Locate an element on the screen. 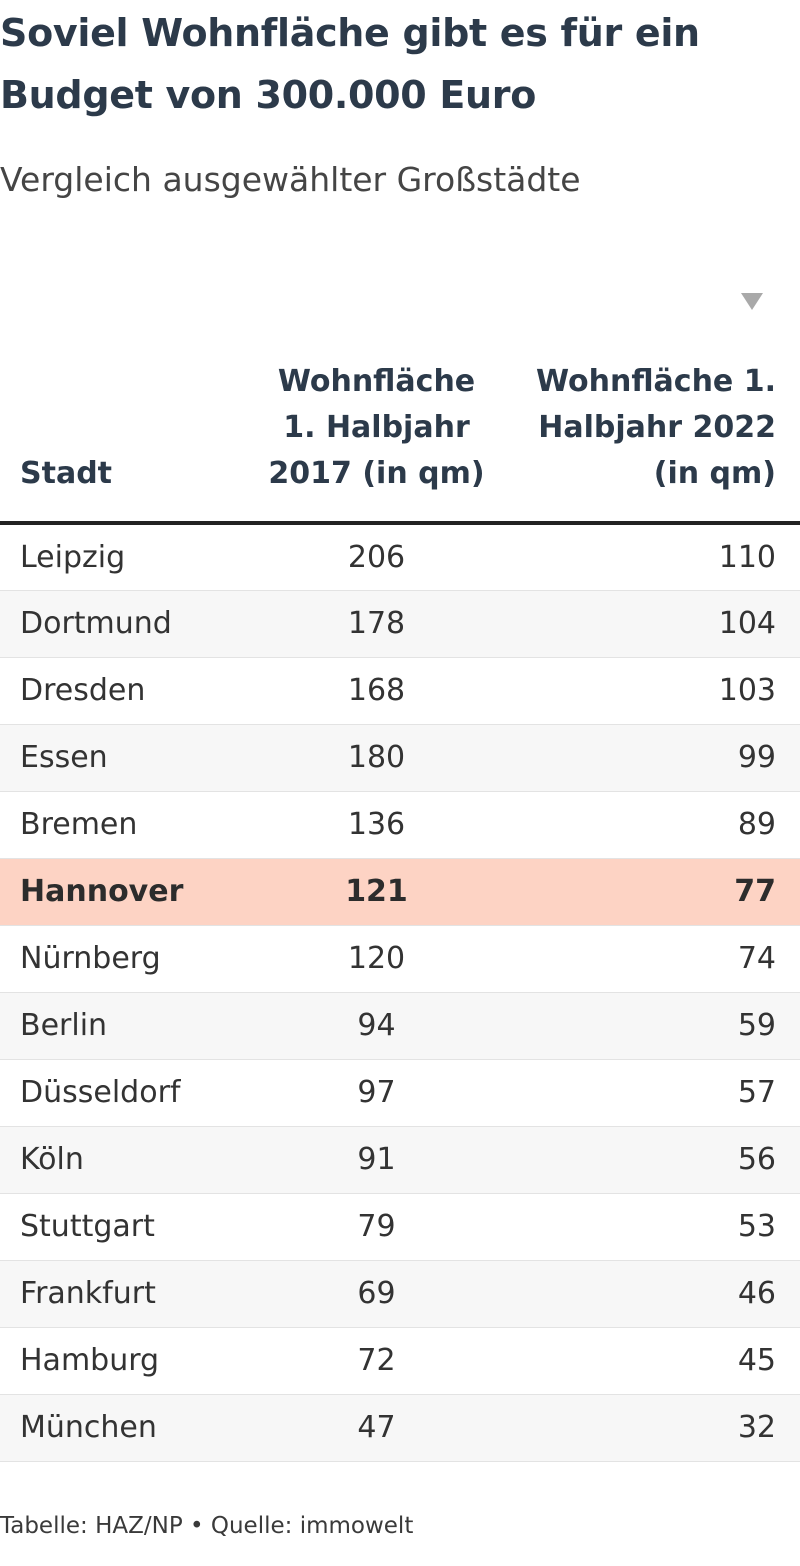 This screenshot has width=800, height=1566. cell-2022: 89 is located at coordinates (644, 825).